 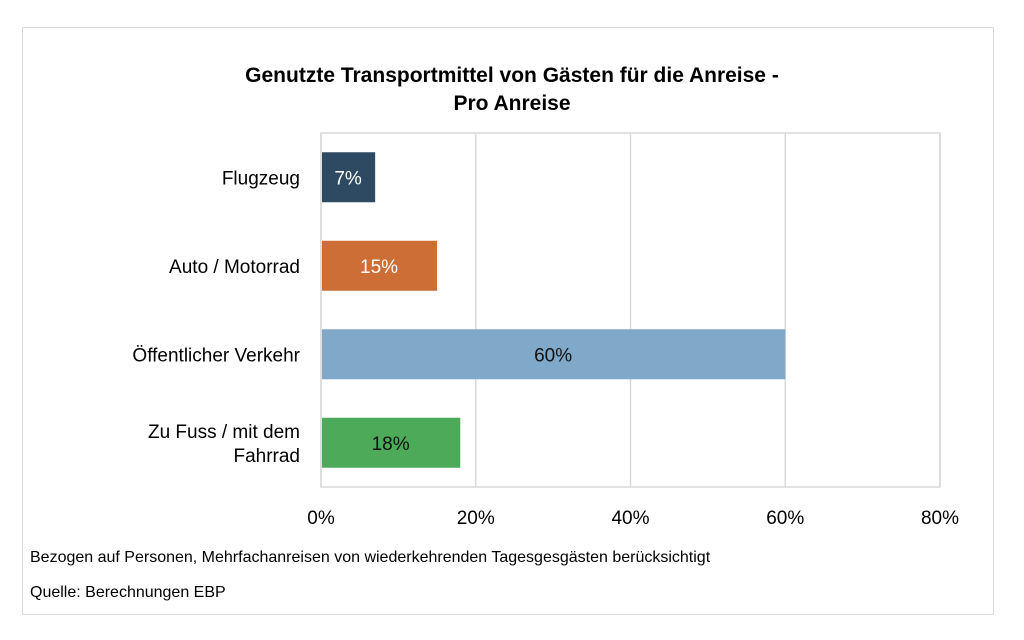 I want to click on source-note: Quelle: Berechnungen EBP, so click(x=128, y=592).